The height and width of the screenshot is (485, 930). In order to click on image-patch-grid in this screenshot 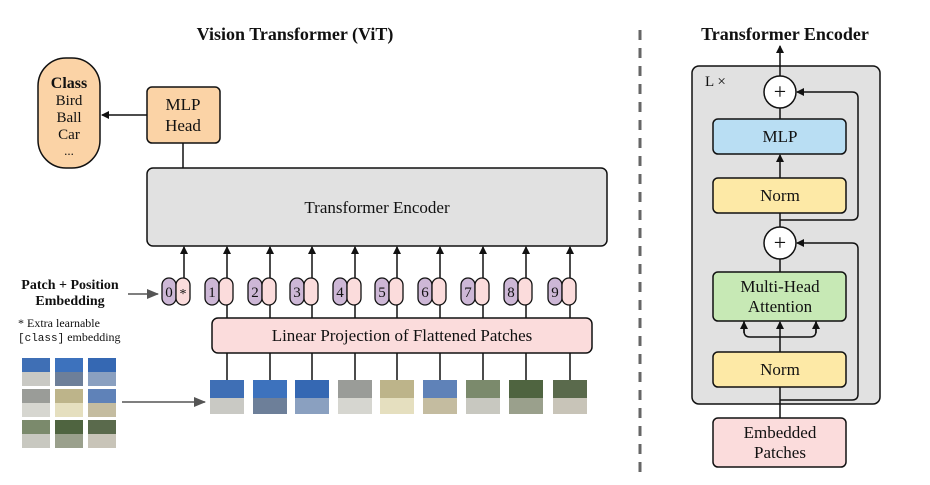, I will do `click(69, 403)`.